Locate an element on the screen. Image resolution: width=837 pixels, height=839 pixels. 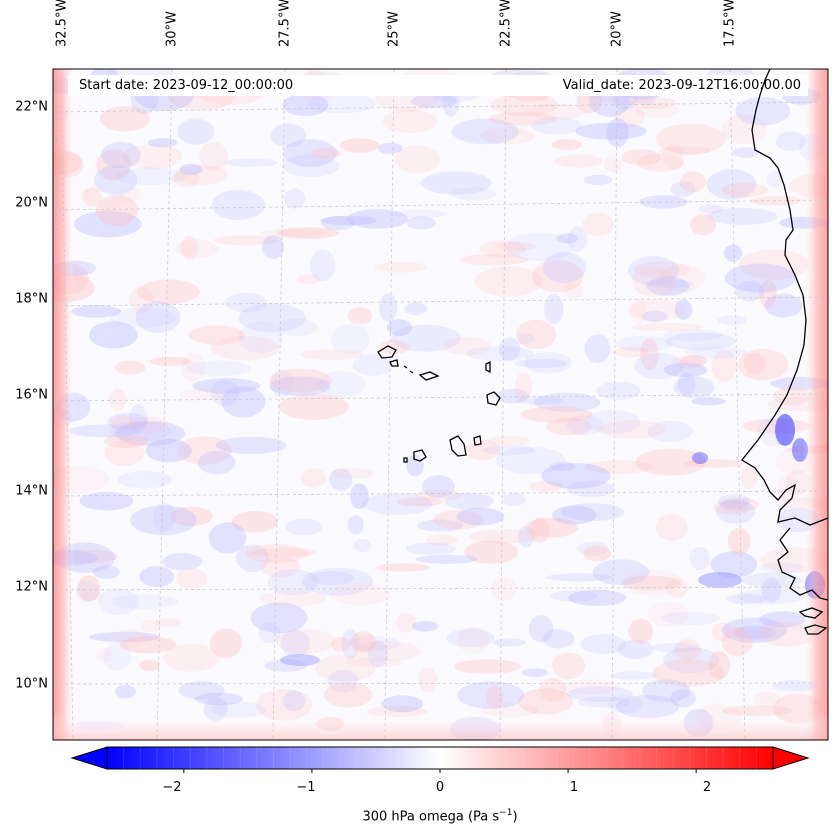
lon-label-30w: 30°W is located at coordinates (172, 29).